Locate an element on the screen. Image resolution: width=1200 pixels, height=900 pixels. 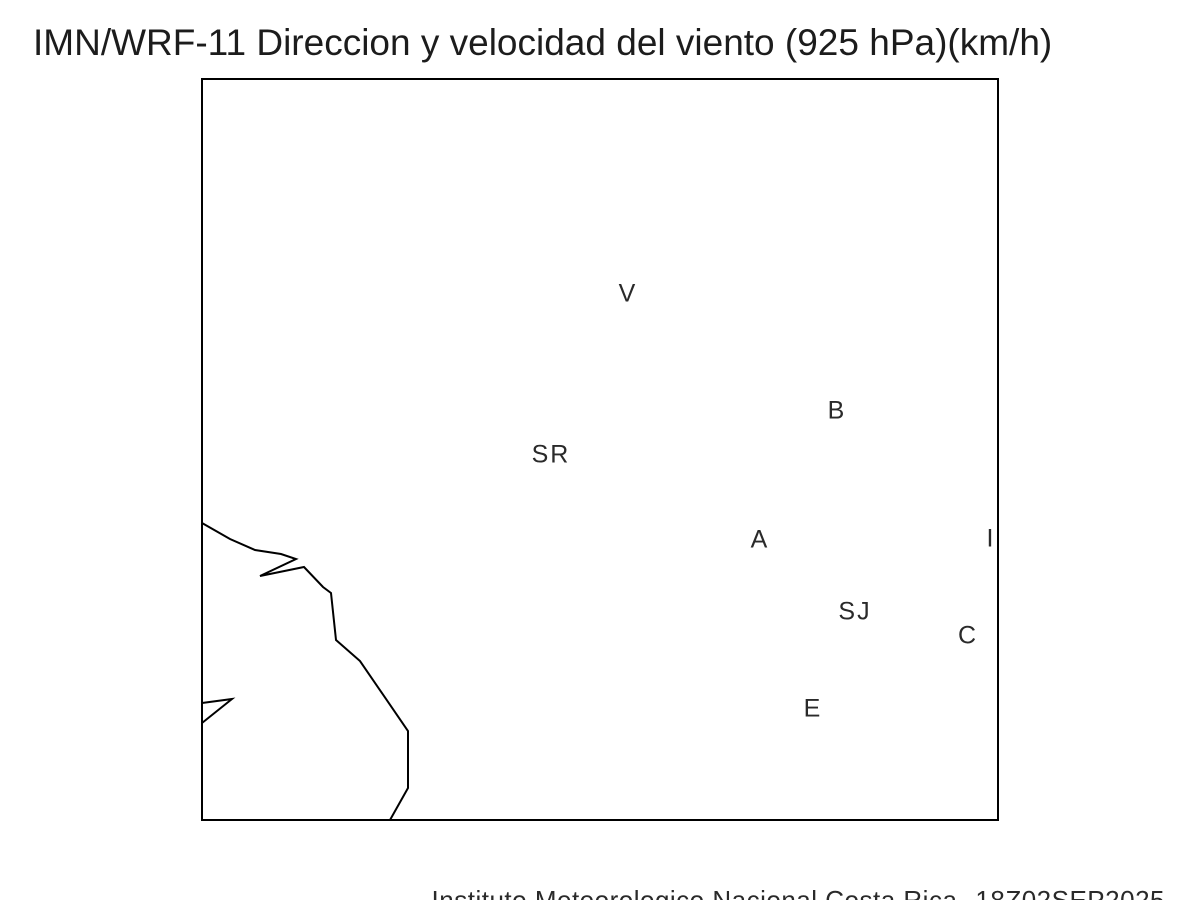
footer-timestamp: 18Z02SEP2025 is located at coordinates (1070, 892).